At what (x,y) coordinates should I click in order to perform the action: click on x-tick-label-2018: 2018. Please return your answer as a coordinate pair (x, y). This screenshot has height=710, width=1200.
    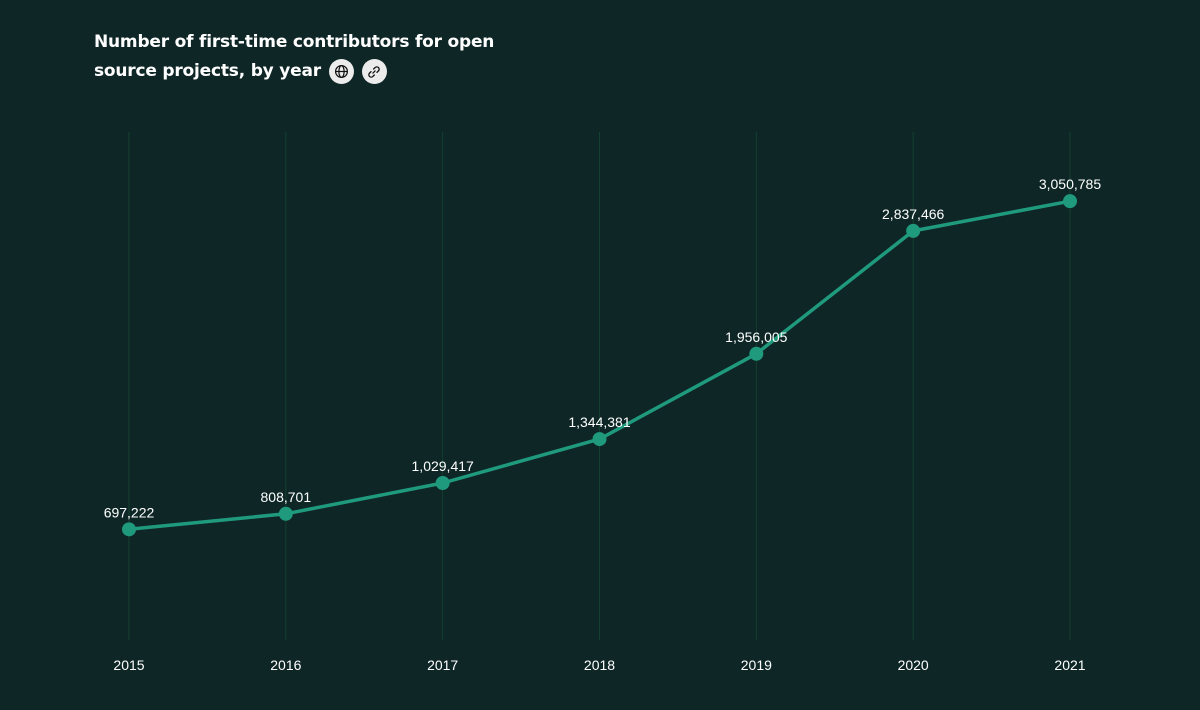
    Looking at the image, I should click on (599, 665).